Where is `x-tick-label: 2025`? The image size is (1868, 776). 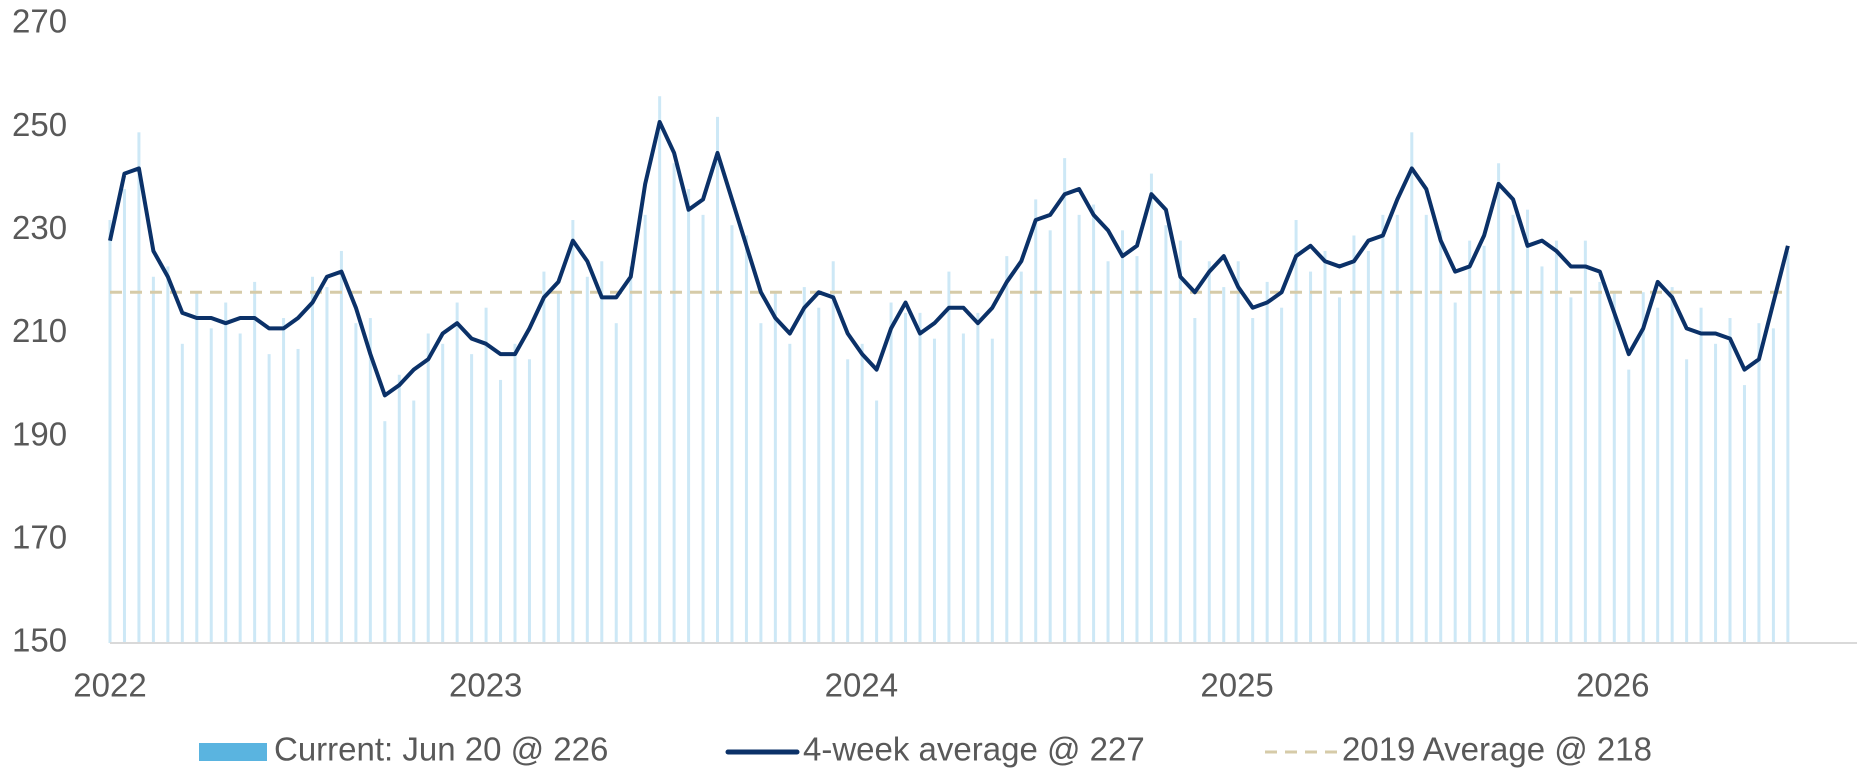 x-tick-label: 2025 is located at coordinates (1236, 685).